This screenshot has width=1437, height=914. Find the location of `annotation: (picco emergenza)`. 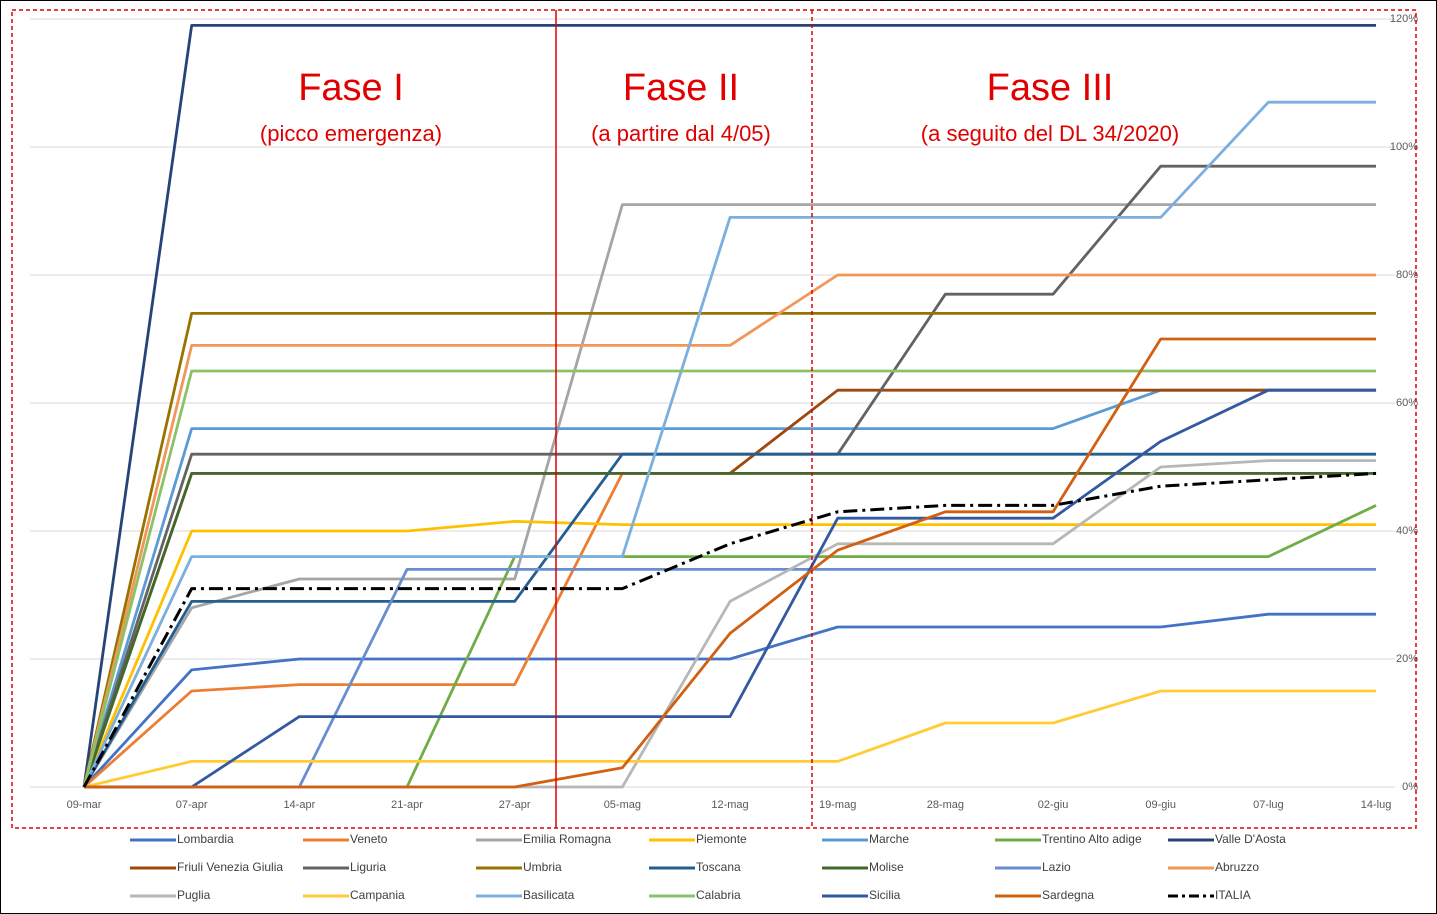

annotation: (picco emergenza) is located at coordinates (351, 133).